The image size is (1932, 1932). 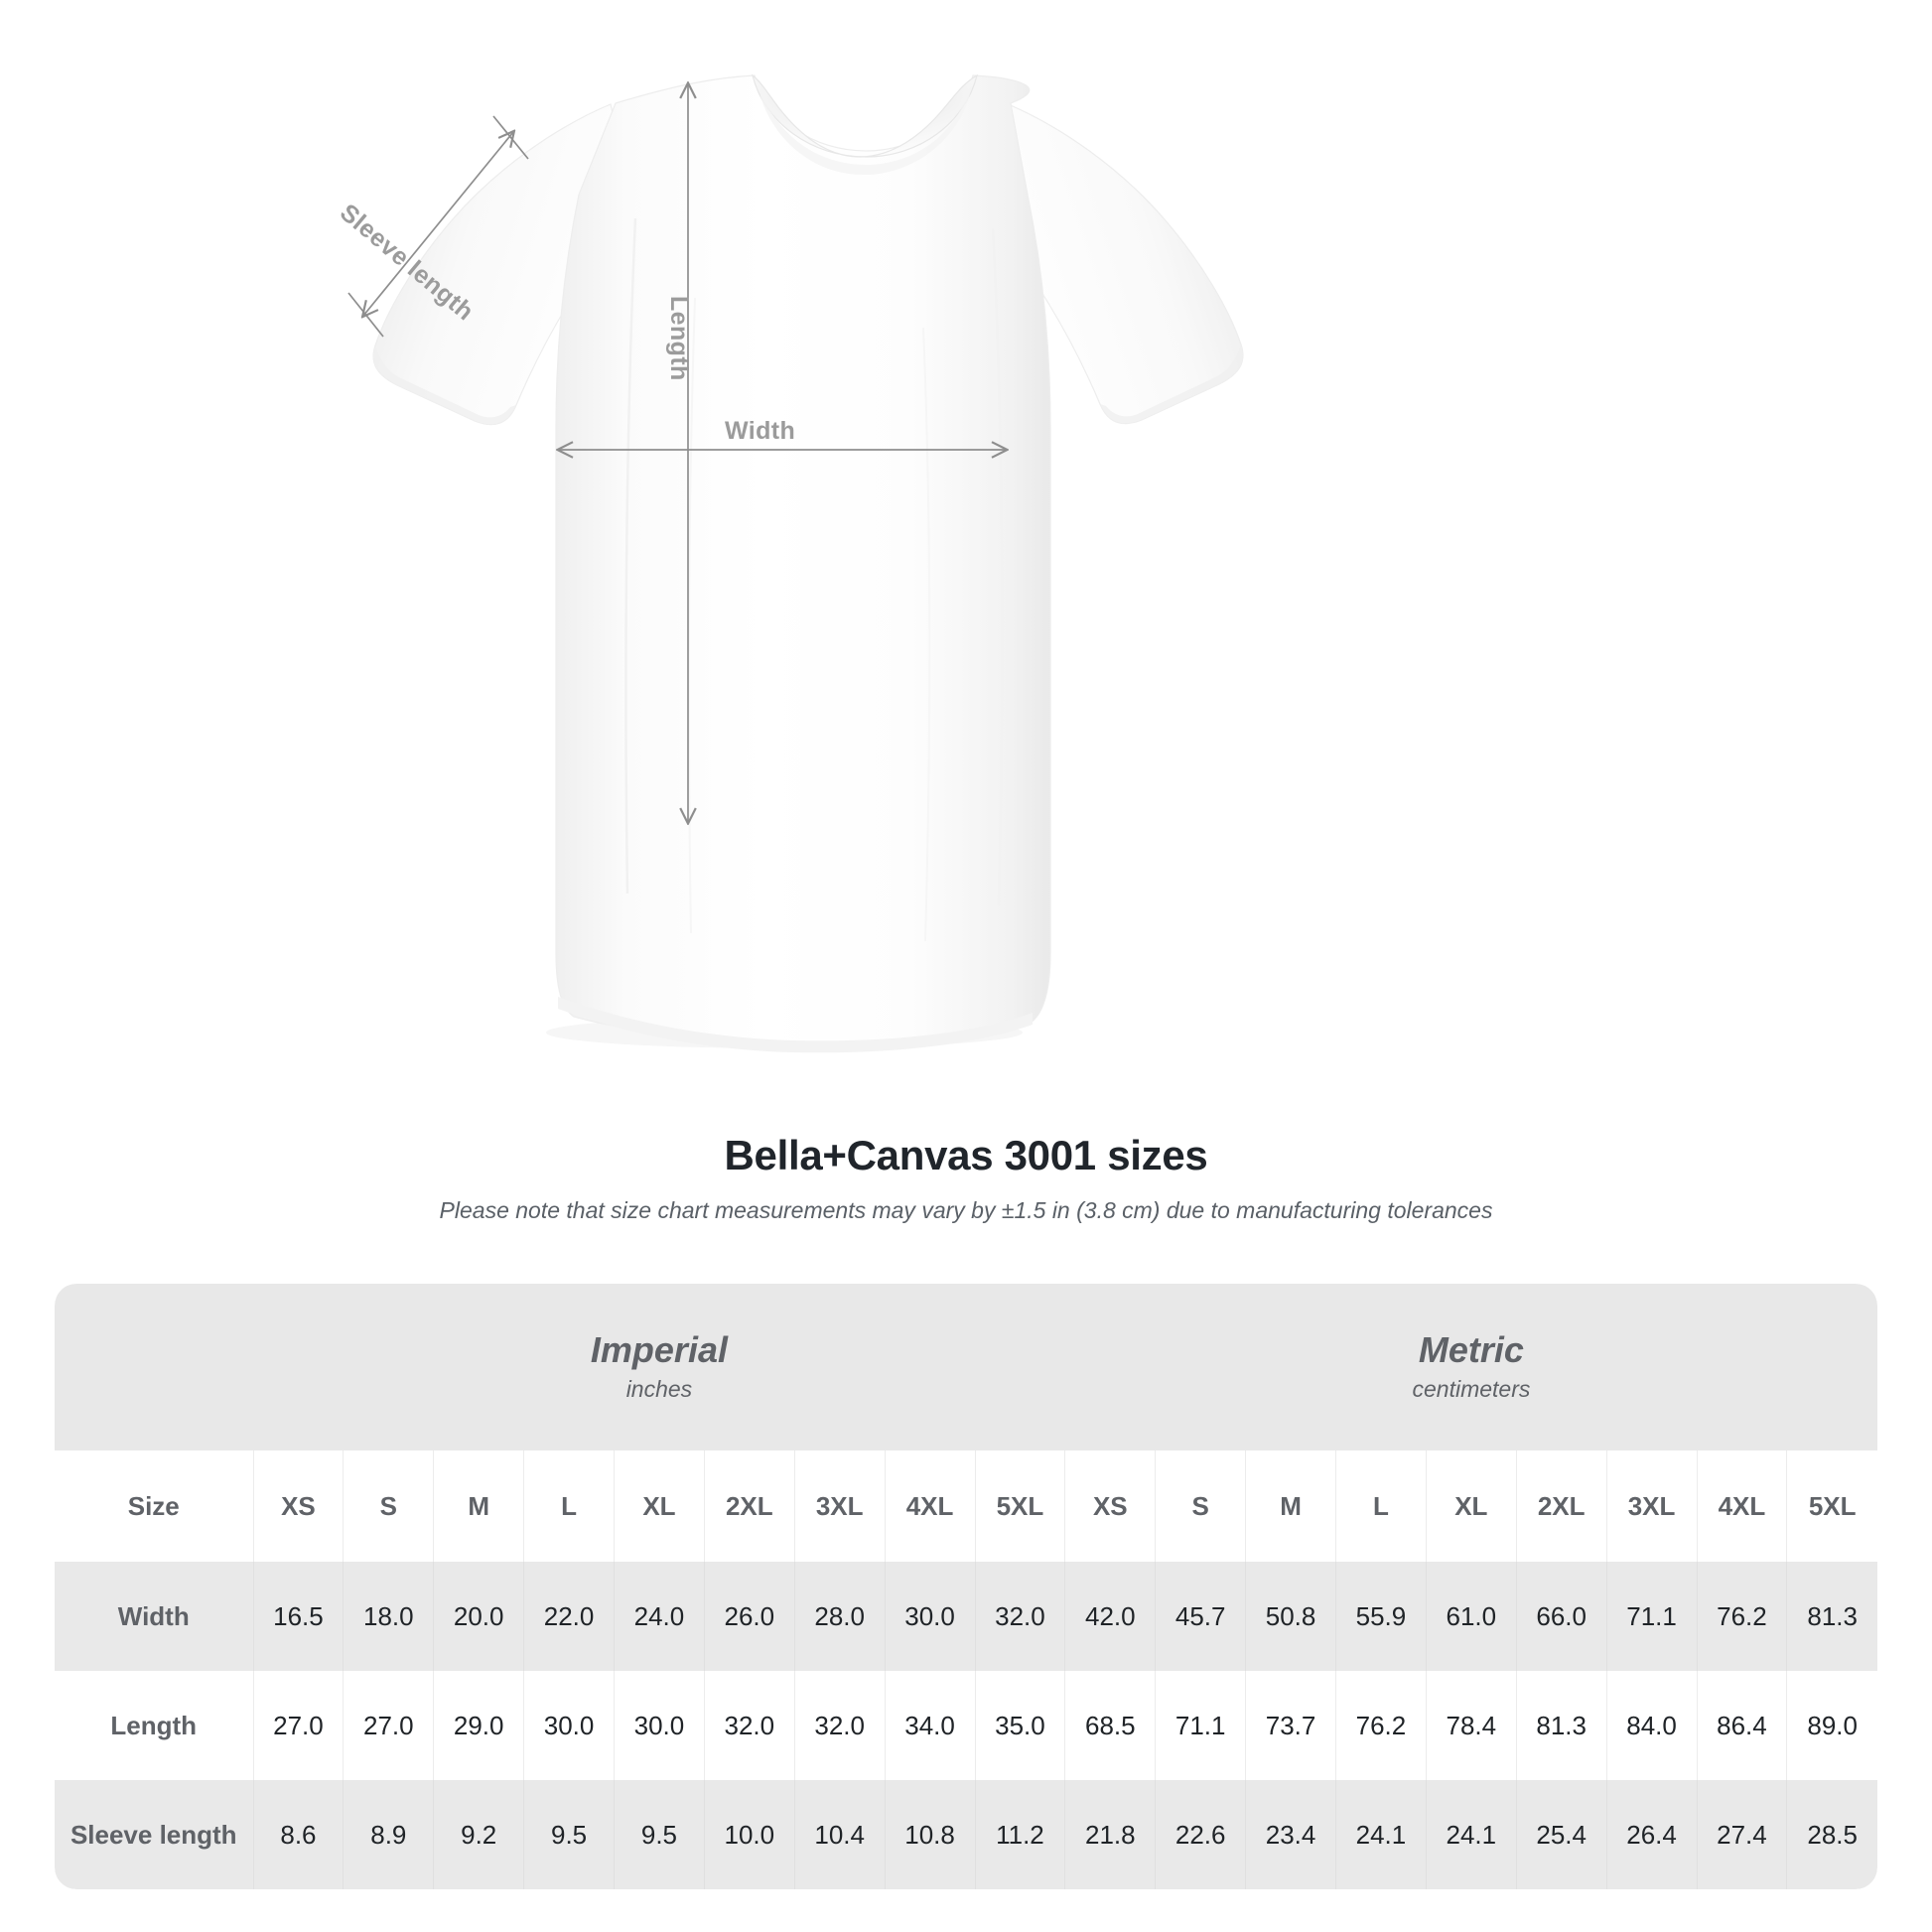 I want to click on cell-width-xl-metric: 61.0, so click(x=1471, y=1616).